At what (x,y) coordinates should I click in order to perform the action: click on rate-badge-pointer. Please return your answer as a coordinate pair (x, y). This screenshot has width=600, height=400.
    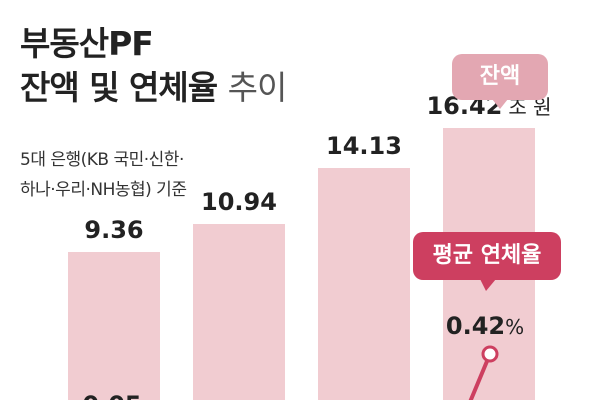
    Looking at the image, I should click on (488, 285).